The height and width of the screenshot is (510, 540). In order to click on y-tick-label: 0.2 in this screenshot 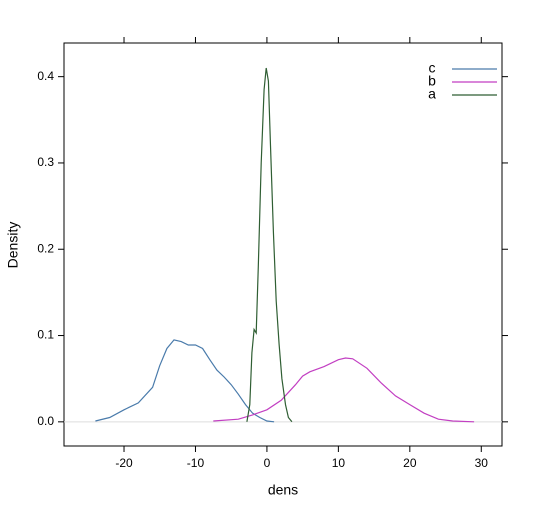, I will do `click(45, 248)`.